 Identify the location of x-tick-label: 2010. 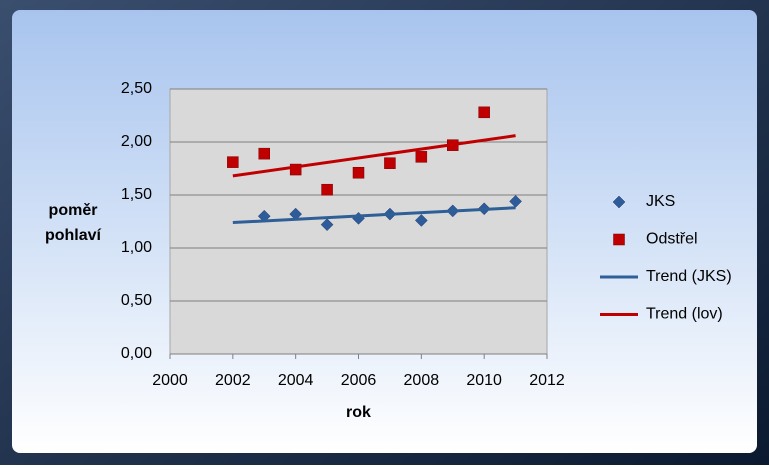
(484, 380).